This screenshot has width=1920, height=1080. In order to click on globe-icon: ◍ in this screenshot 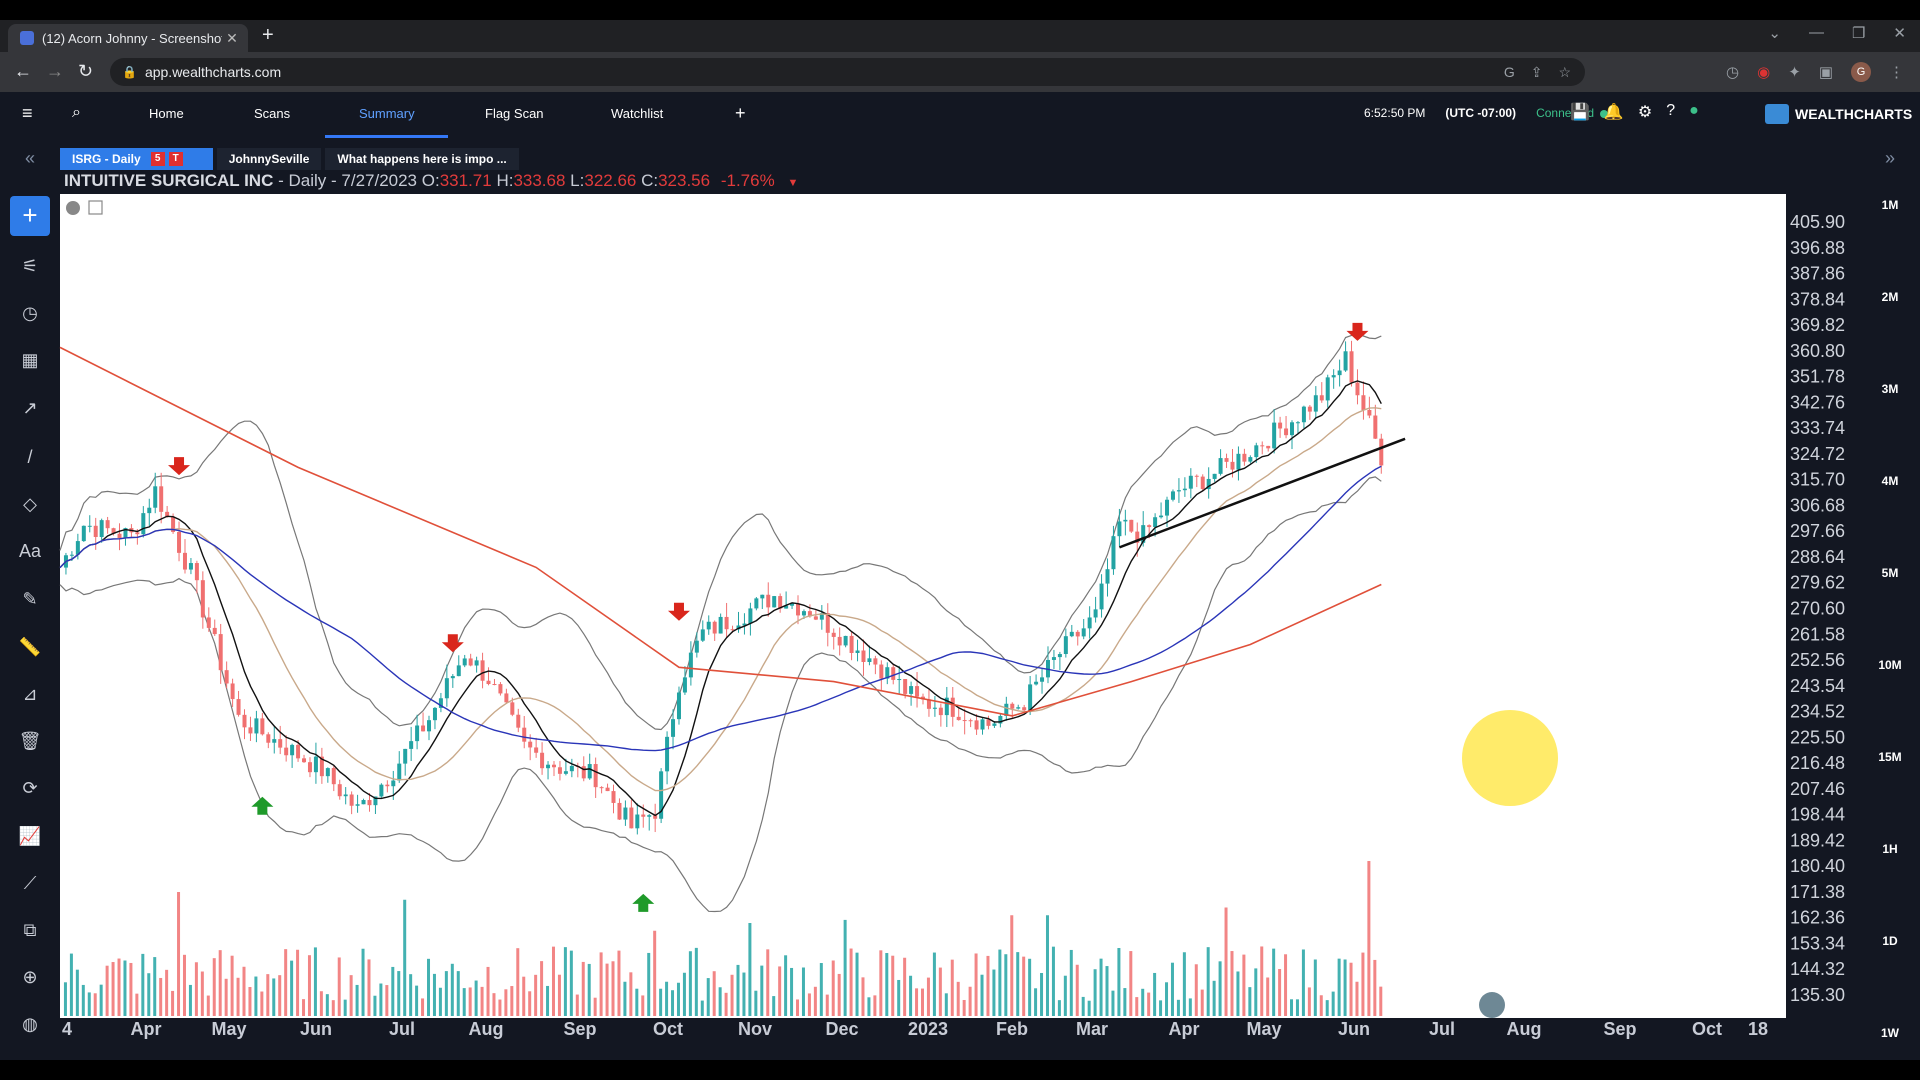, I will do `click(30, 1024)`.